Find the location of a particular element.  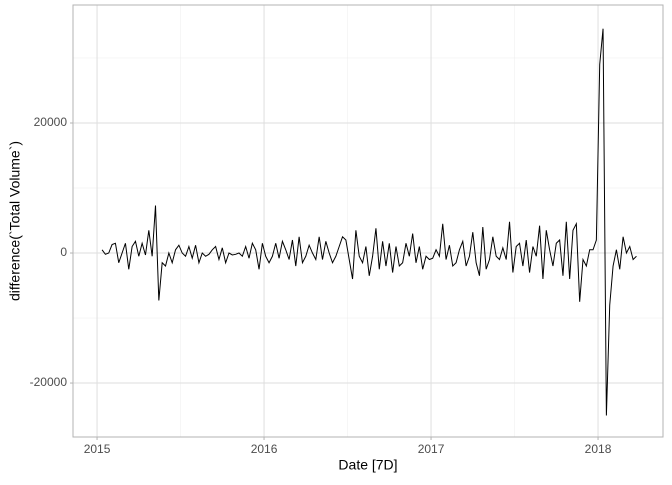

y-axis-title: difference(`Total Volume`) is located at coordinates (15, 221).